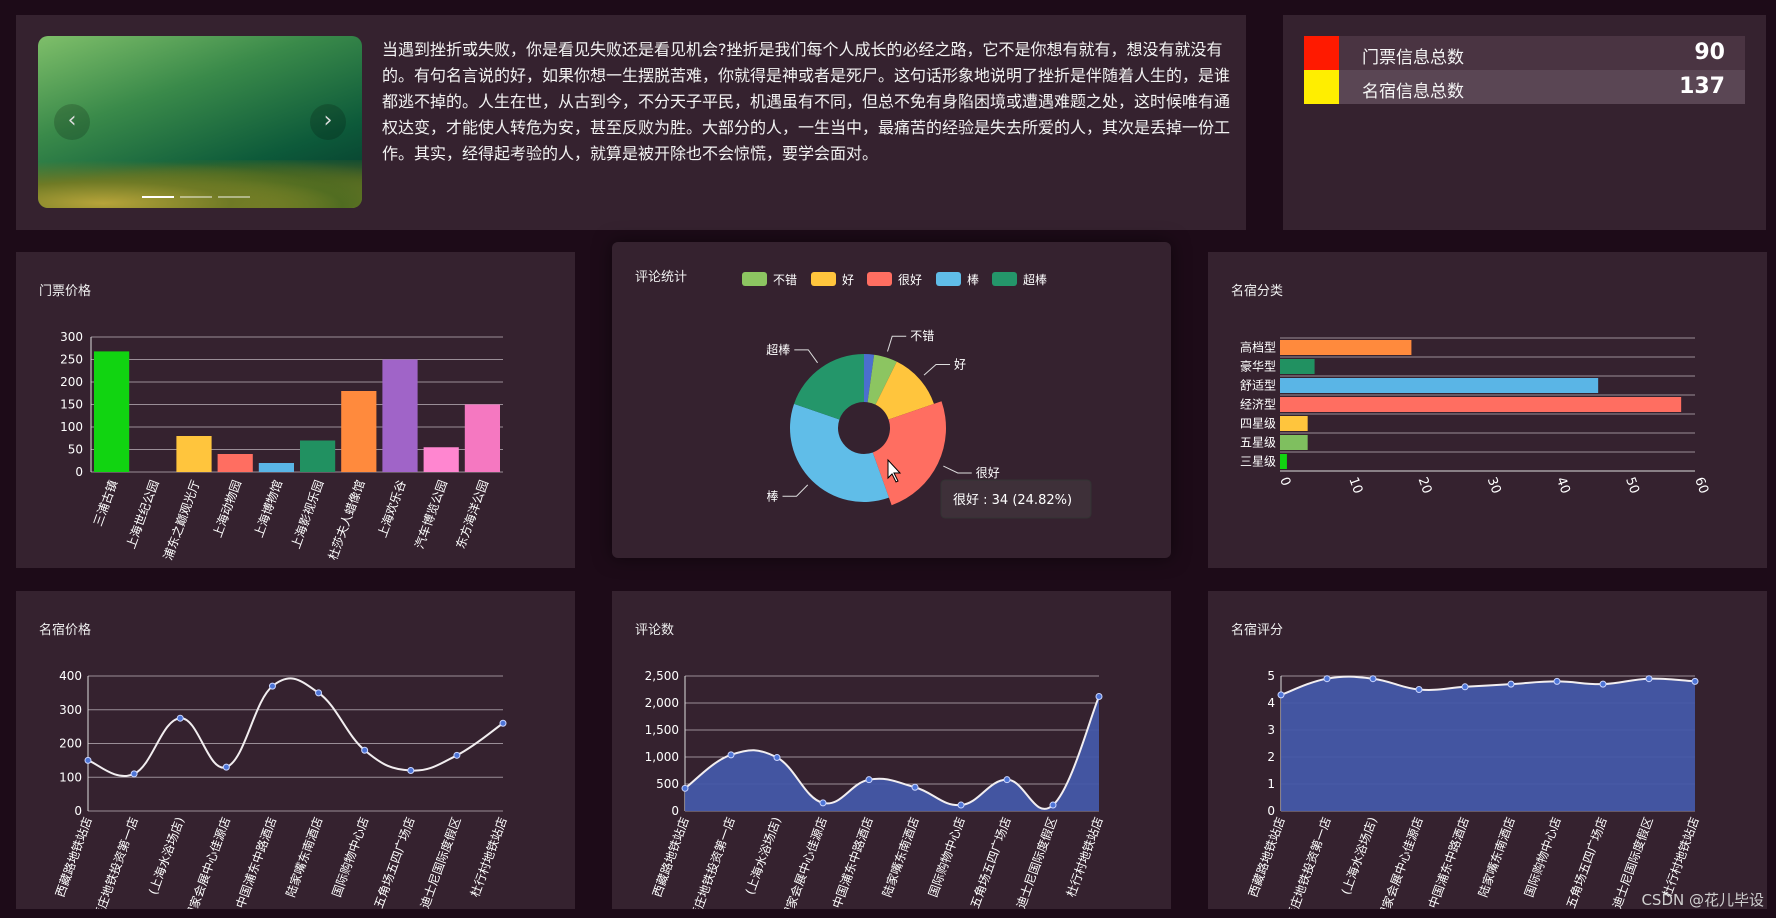 The image size is (1776, 918). Describe the element at coordinates (1271, 676) in the screenshot. I see `y-tick-label: 5` at that location.